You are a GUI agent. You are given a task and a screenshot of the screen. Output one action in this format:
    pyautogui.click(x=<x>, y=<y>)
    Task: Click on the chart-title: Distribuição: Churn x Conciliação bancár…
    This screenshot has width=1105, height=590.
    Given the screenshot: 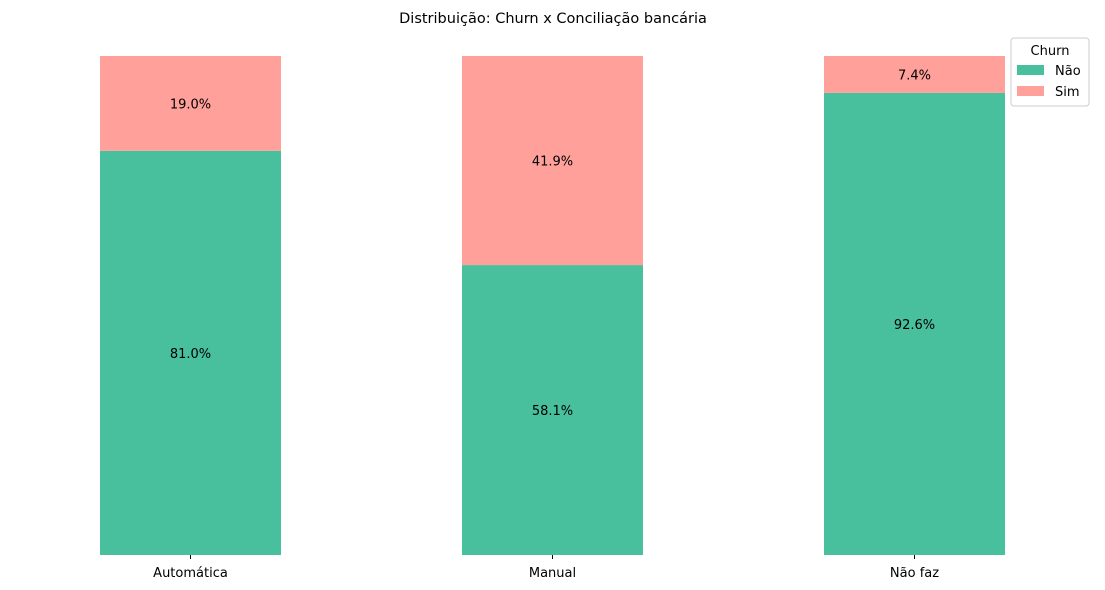 What is the action you would take?
    pyautogui.click(x=553, y=19)
    